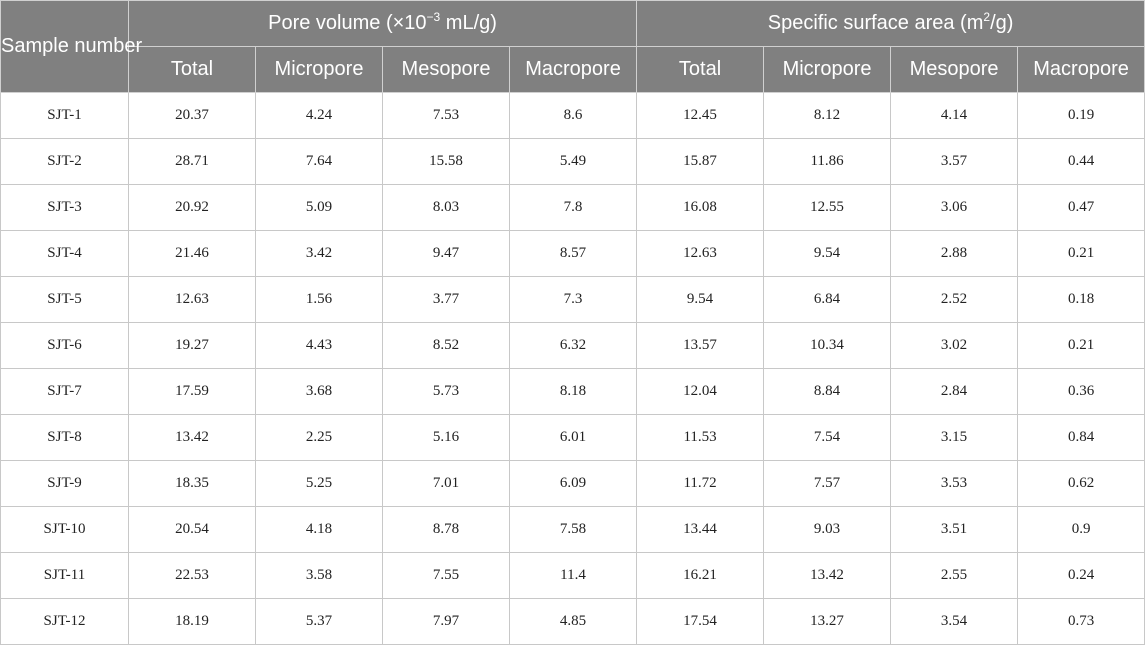 This screenshot has width=1145, height=645. What do you see at coordinates (700, 299) in the screenshot?
I see `value-cell: 9.54` at bounding box center [700, 299].